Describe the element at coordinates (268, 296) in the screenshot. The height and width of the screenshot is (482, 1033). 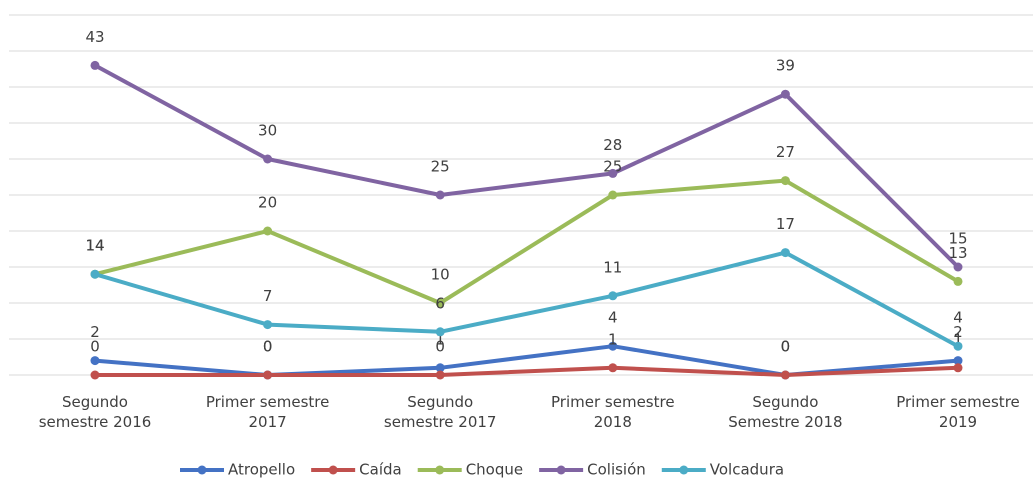
I see `data-label: 7` at that location.